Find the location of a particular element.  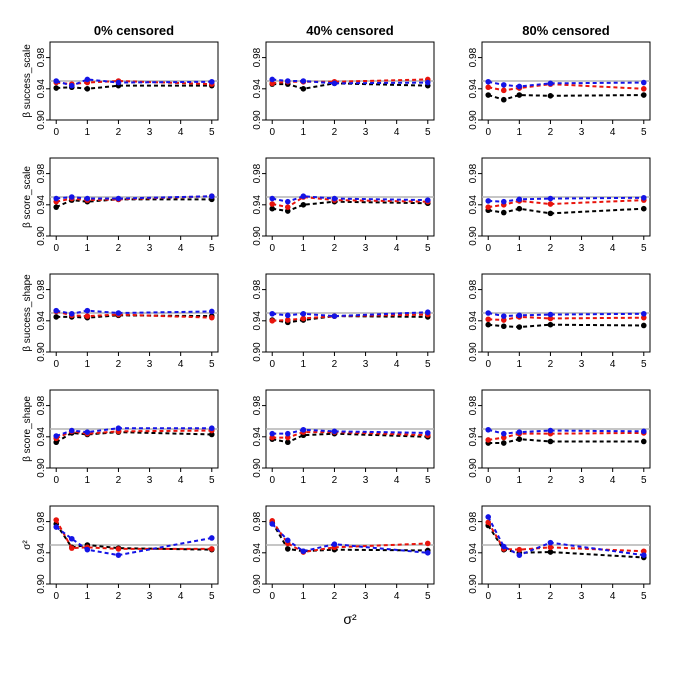

panel-4-1: 0 1 2 3 4 5 0.90 0.94 0.98 is located at coordinates (343, 553).